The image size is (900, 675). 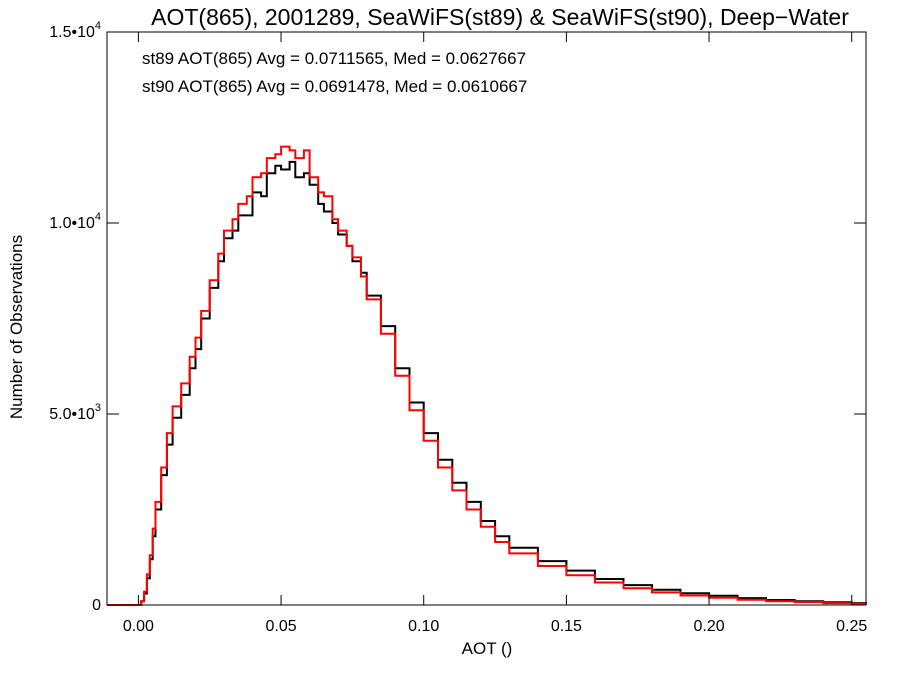 I want to click on x-axis-label: AOT (), so click(x=487, y=648).